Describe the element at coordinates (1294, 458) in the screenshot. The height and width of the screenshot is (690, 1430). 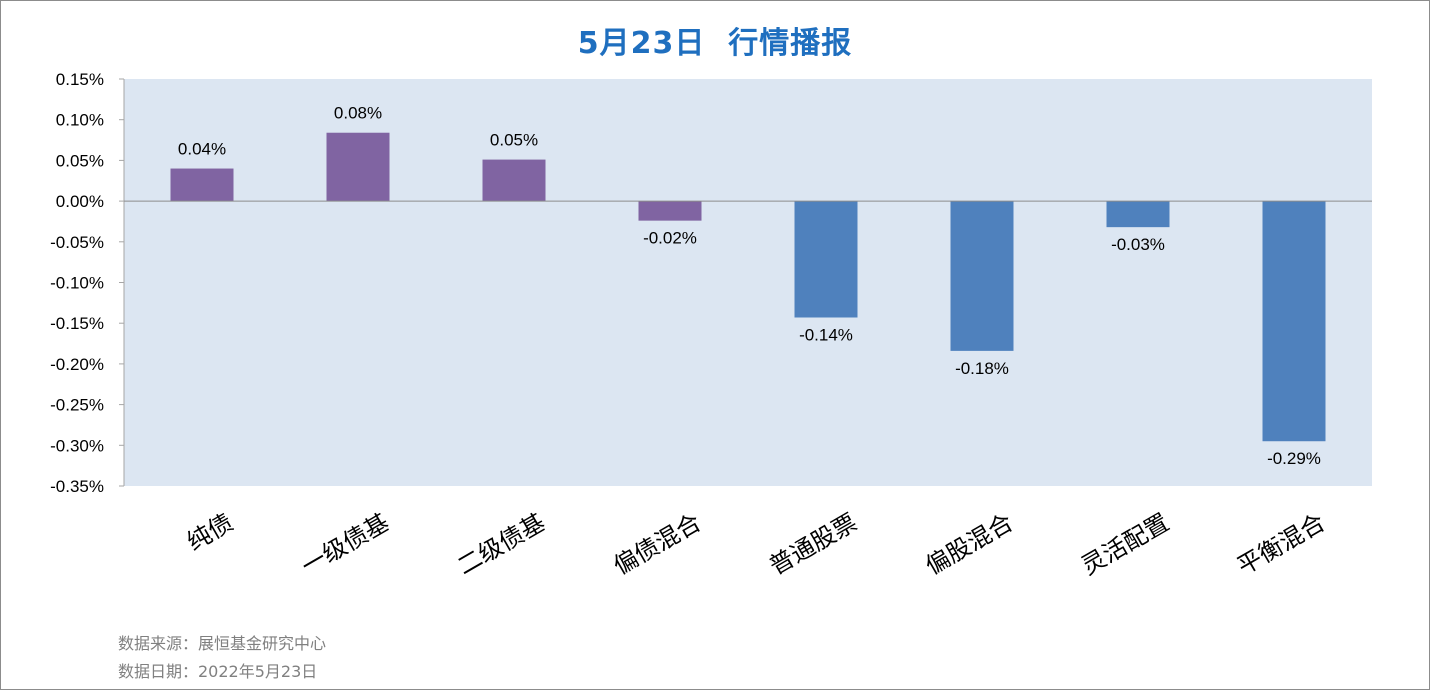
I see `data-label: -0.29%` at that location.